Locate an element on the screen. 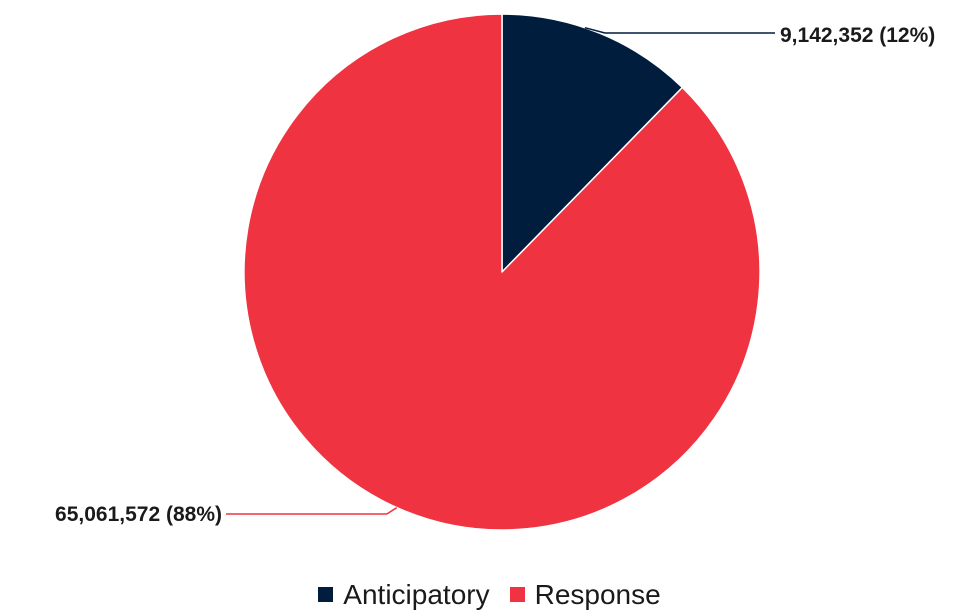  legend-item-anticipatory: Anticipatory is located at coordinates (404, 594).